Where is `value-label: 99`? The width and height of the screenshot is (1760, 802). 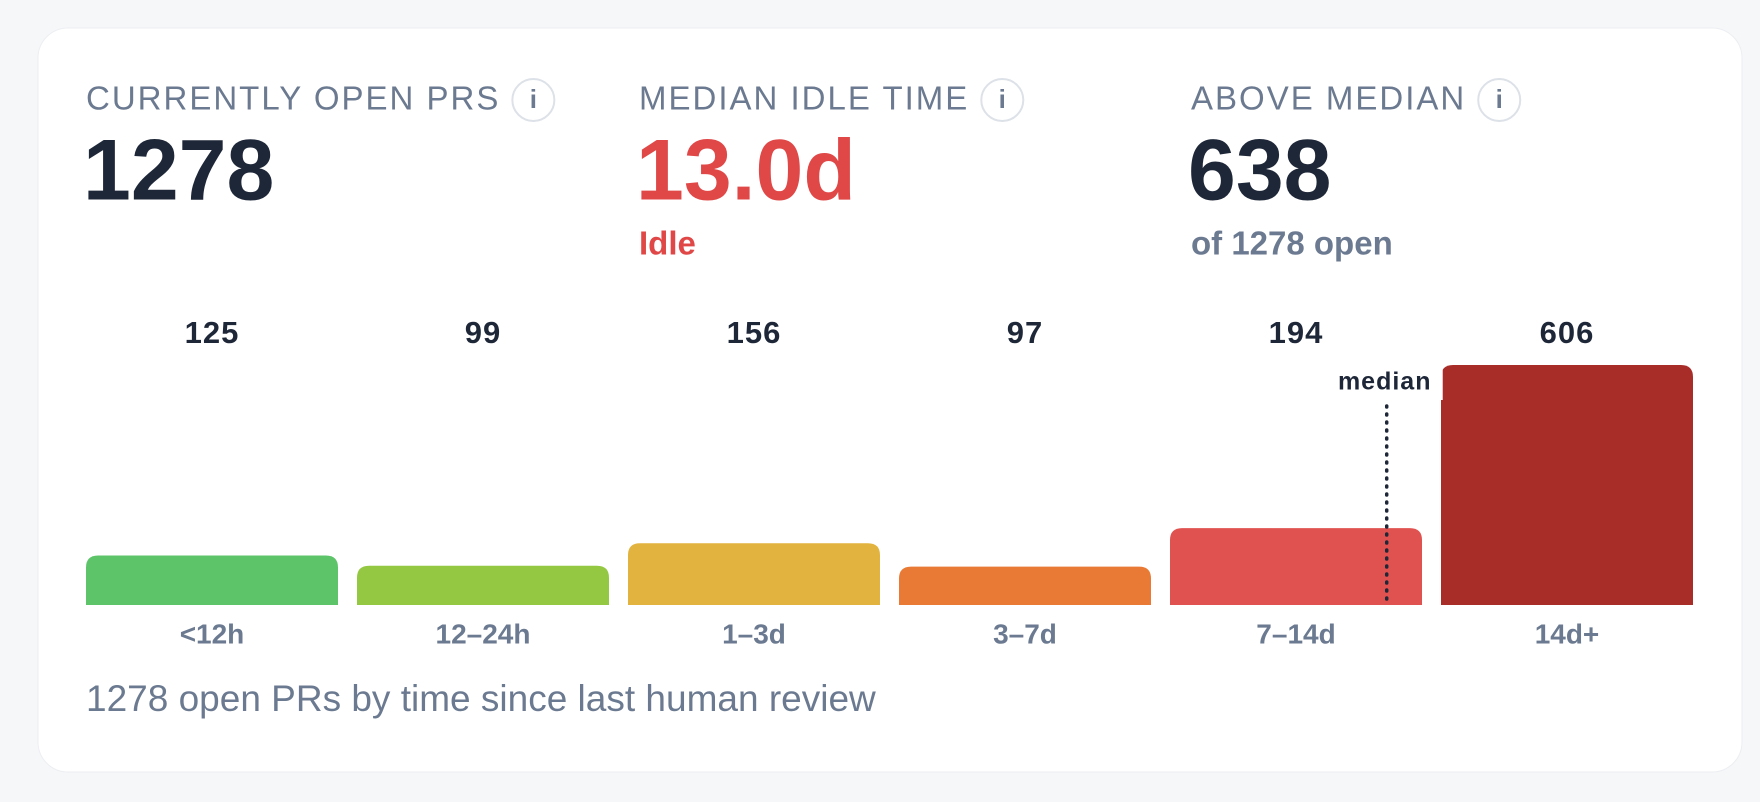 value-label: 99 is located at coordinates (483, 332).